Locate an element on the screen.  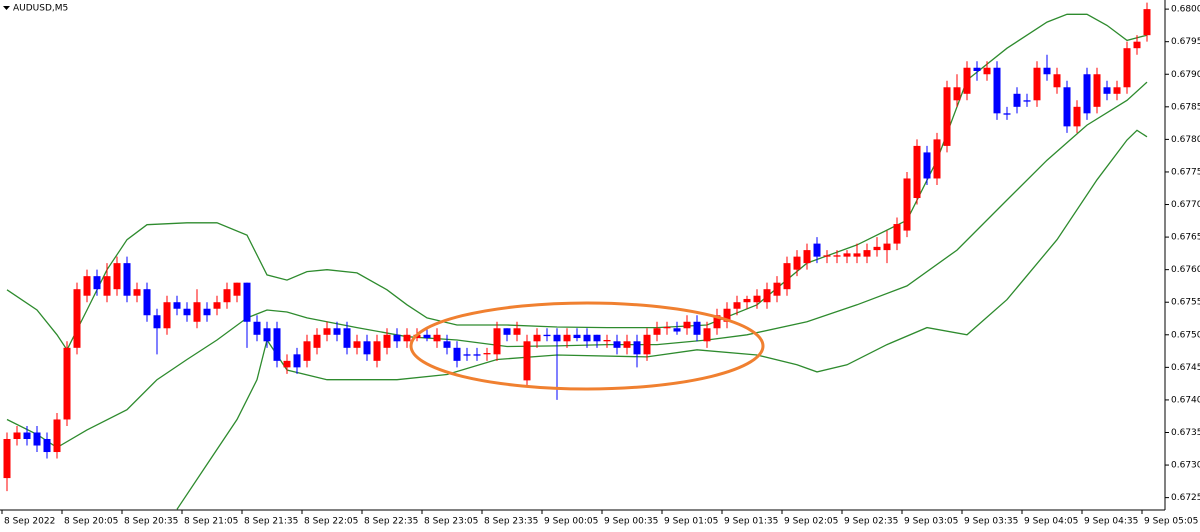
x-tick-label: 8 Sep 2022 is located at coordinates (29, 522).